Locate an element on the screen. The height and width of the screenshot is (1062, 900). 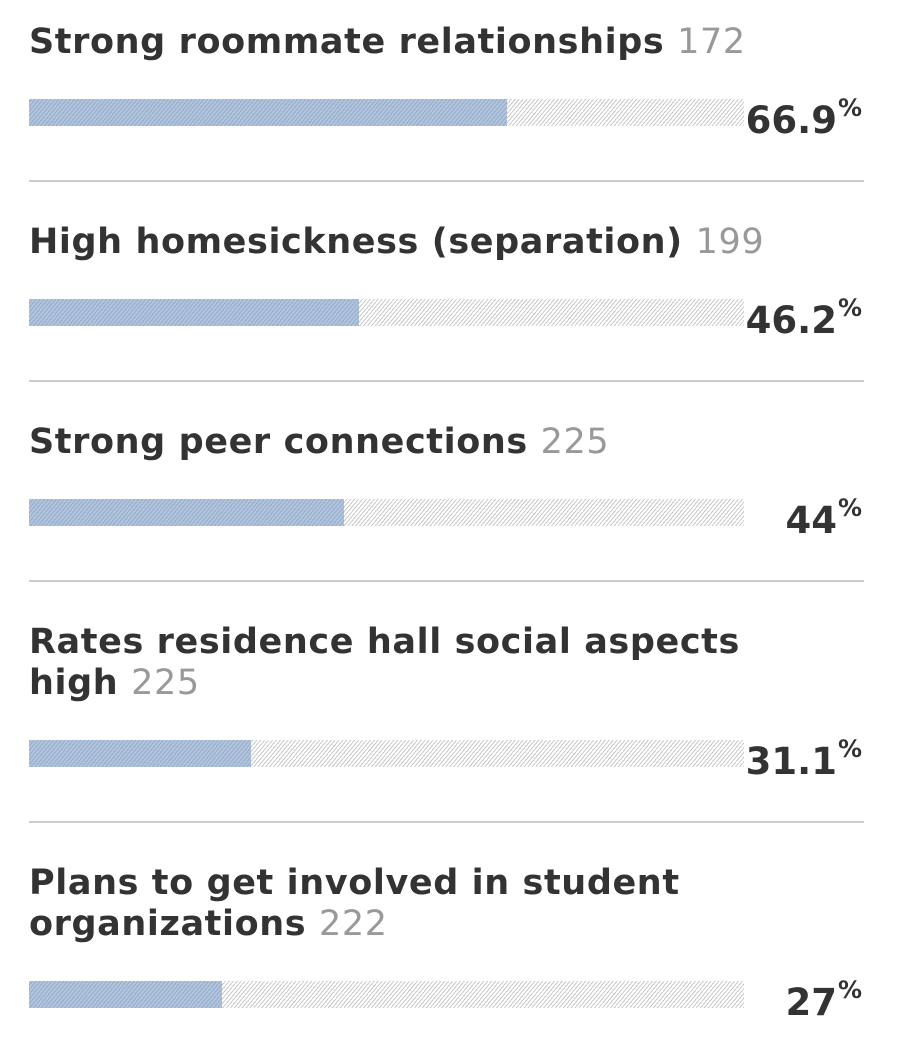
category-label: Strong peer connections 225 is located at coordinates (409, 442).